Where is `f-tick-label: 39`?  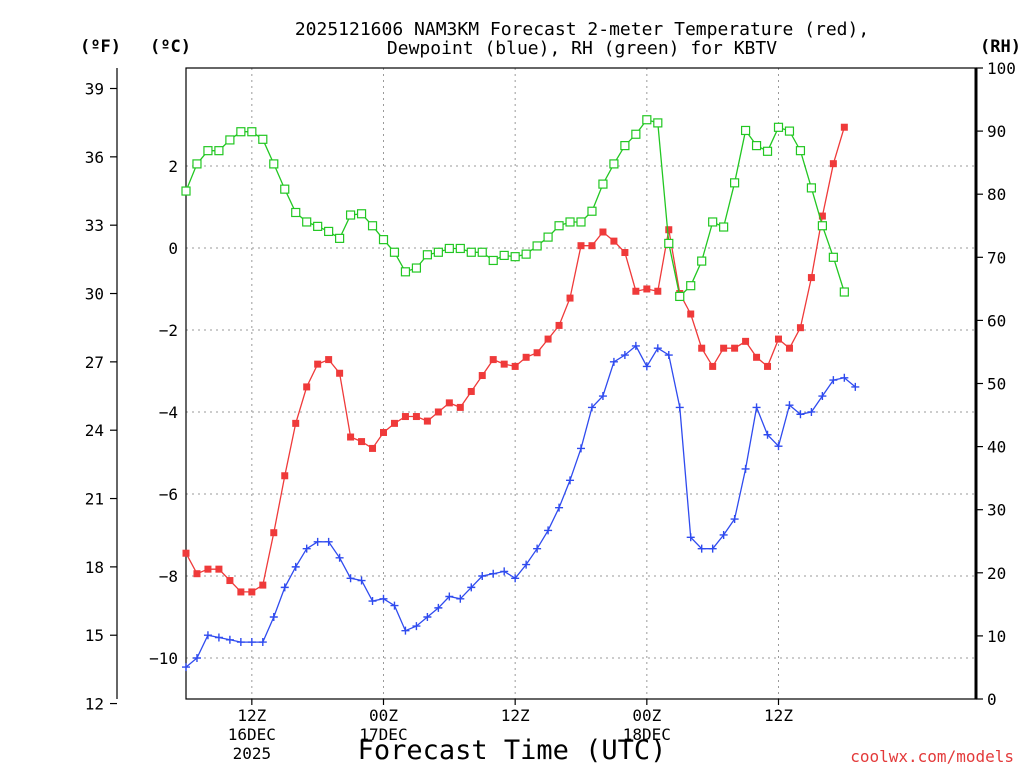 f-tick-label: 39 is located at coordinates (94, 89).